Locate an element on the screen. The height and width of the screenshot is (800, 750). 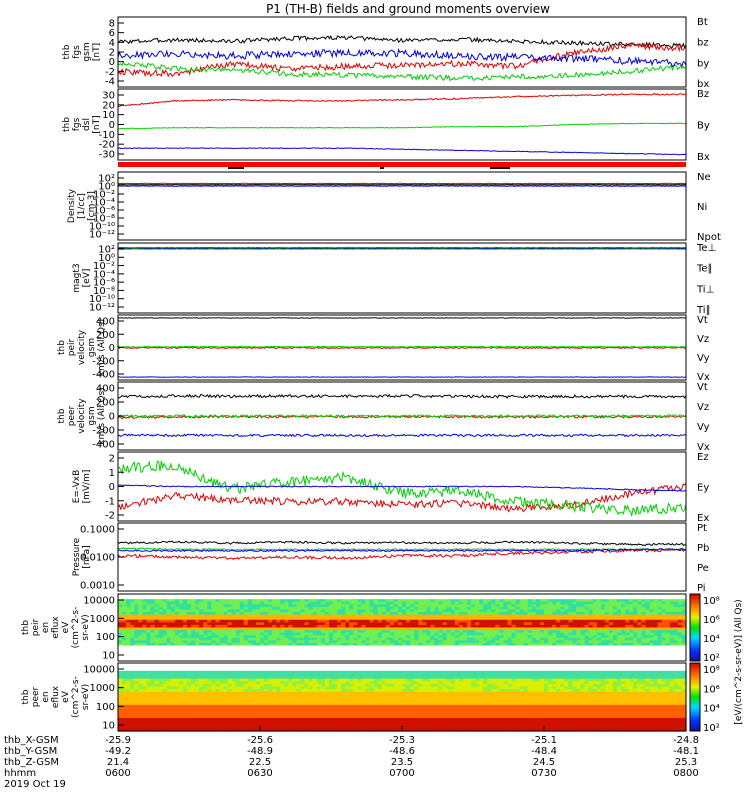
legend-Vz: Vz is located at coordinates (703, 339).